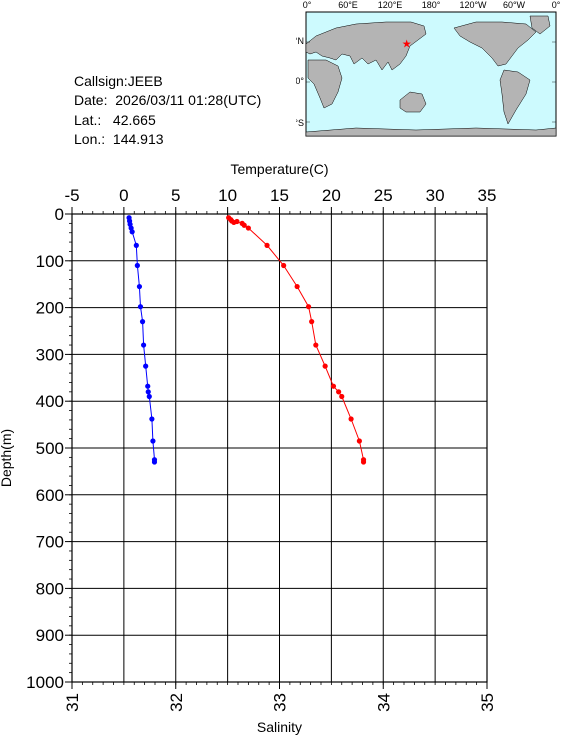 Image resolution: width=564 pixels, height=736 pixels. I want to click on map-lon-label: 180°, so click(431, 5).